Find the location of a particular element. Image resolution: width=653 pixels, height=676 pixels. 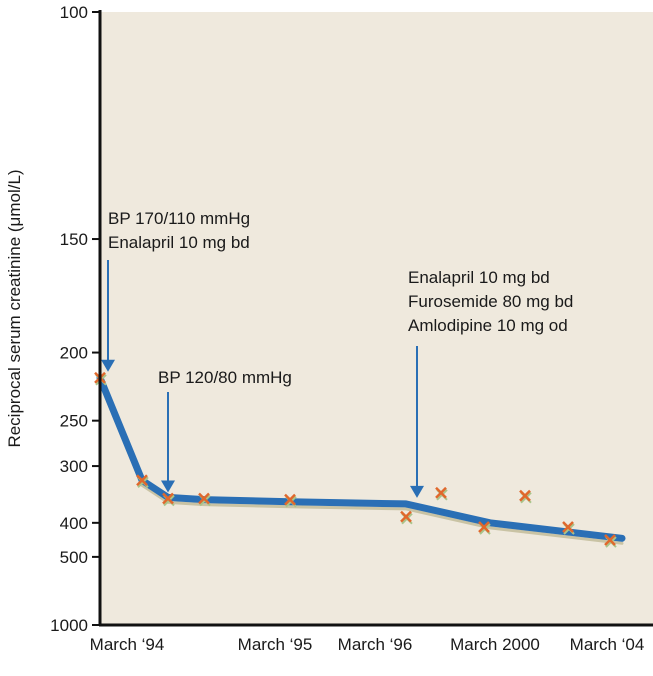

annotation-text: BP 170/110 mmHg is located at coordinates (179, 218).